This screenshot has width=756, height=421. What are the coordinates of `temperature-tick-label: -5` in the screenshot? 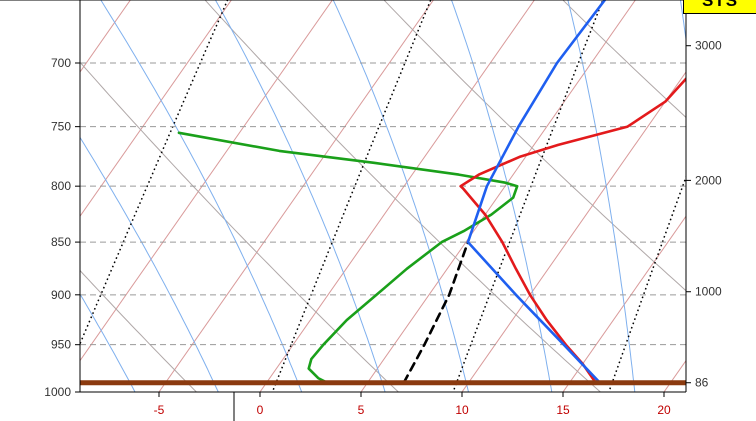 It's located at (159, 410).